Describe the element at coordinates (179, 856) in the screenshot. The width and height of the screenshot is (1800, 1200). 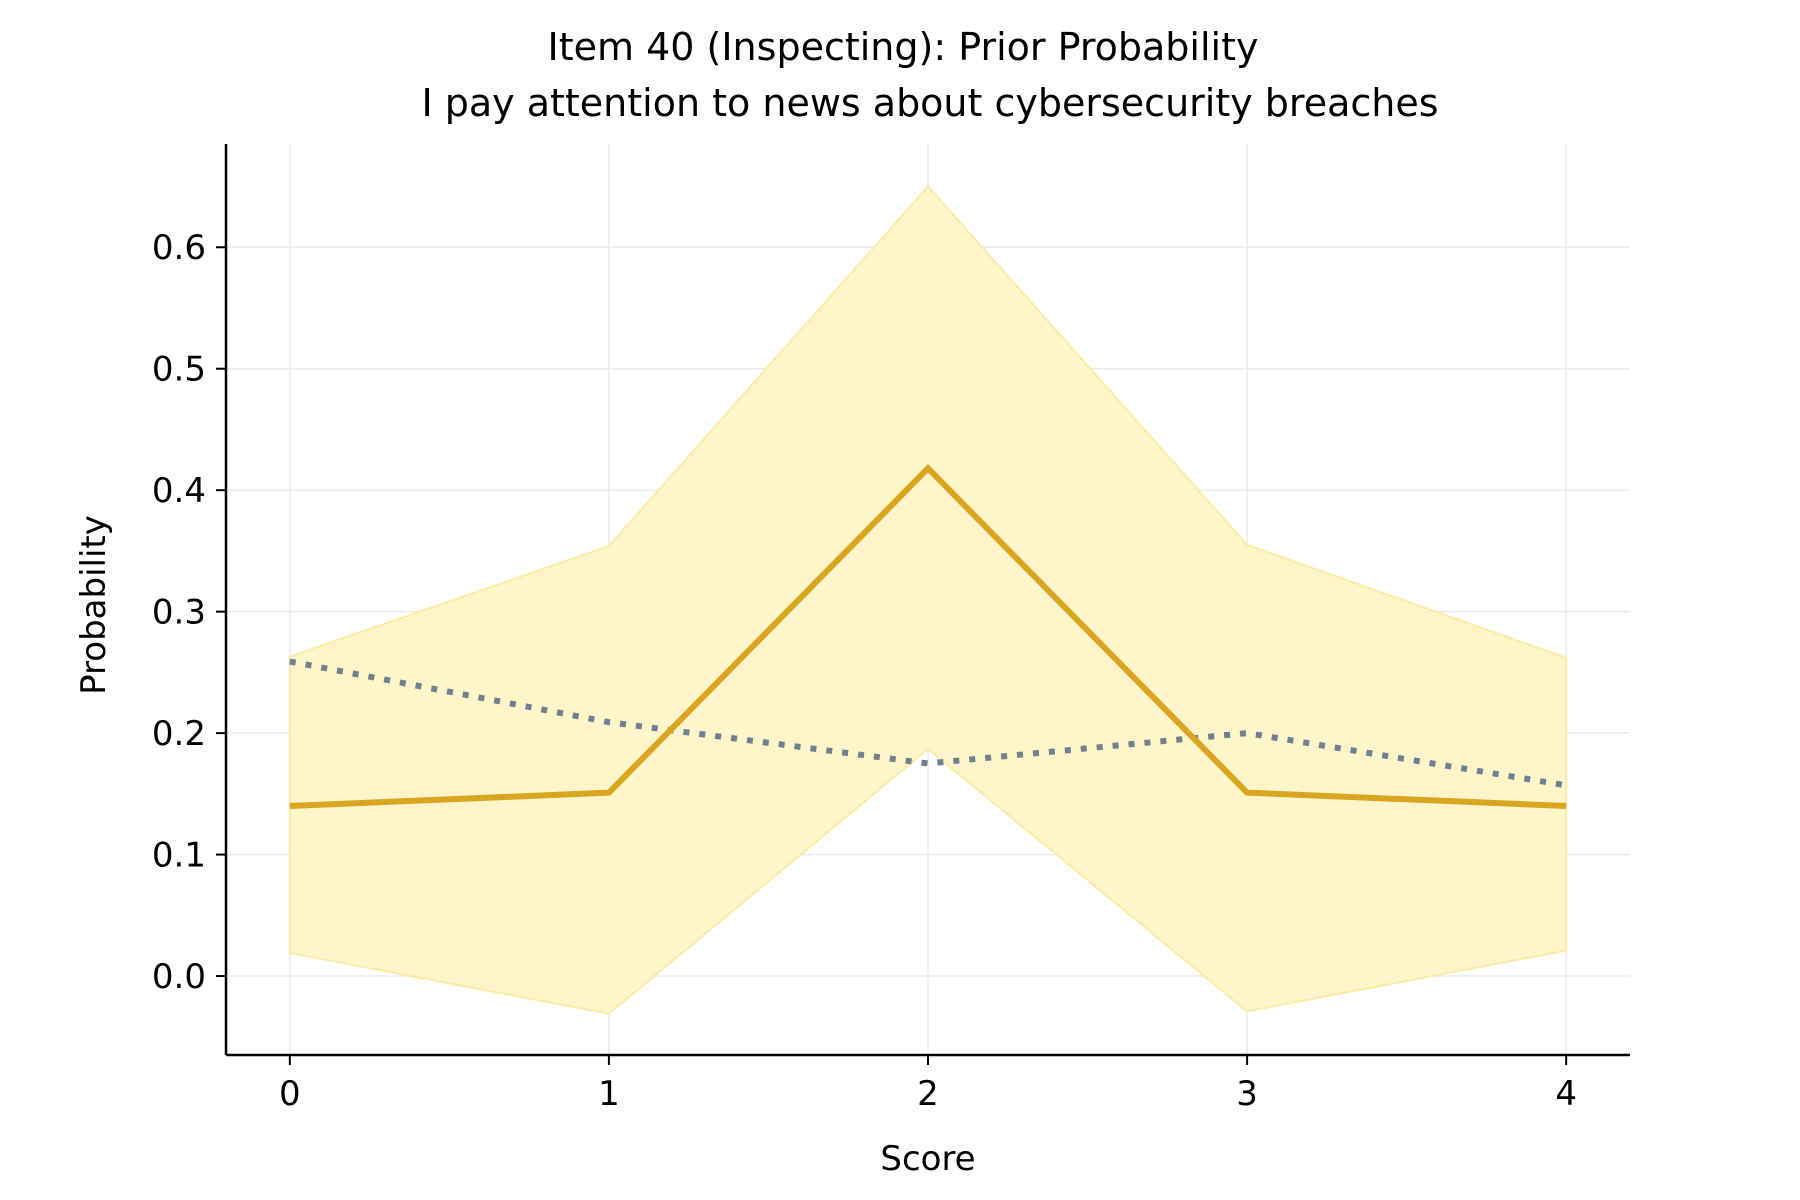
I see `y-tick-label-1: 0.1` at that location.